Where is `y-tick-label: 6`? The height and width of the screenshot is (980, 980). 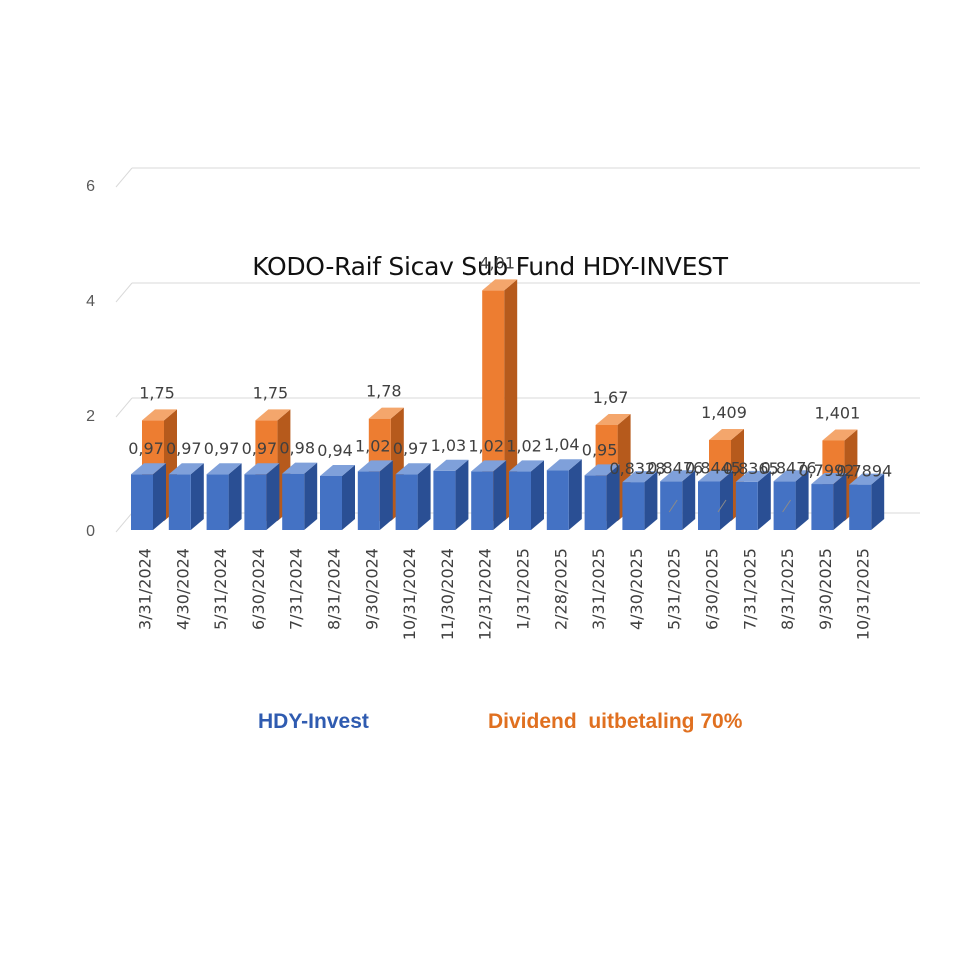
y-tick-label: 6 is located at coordinates (90, 186).